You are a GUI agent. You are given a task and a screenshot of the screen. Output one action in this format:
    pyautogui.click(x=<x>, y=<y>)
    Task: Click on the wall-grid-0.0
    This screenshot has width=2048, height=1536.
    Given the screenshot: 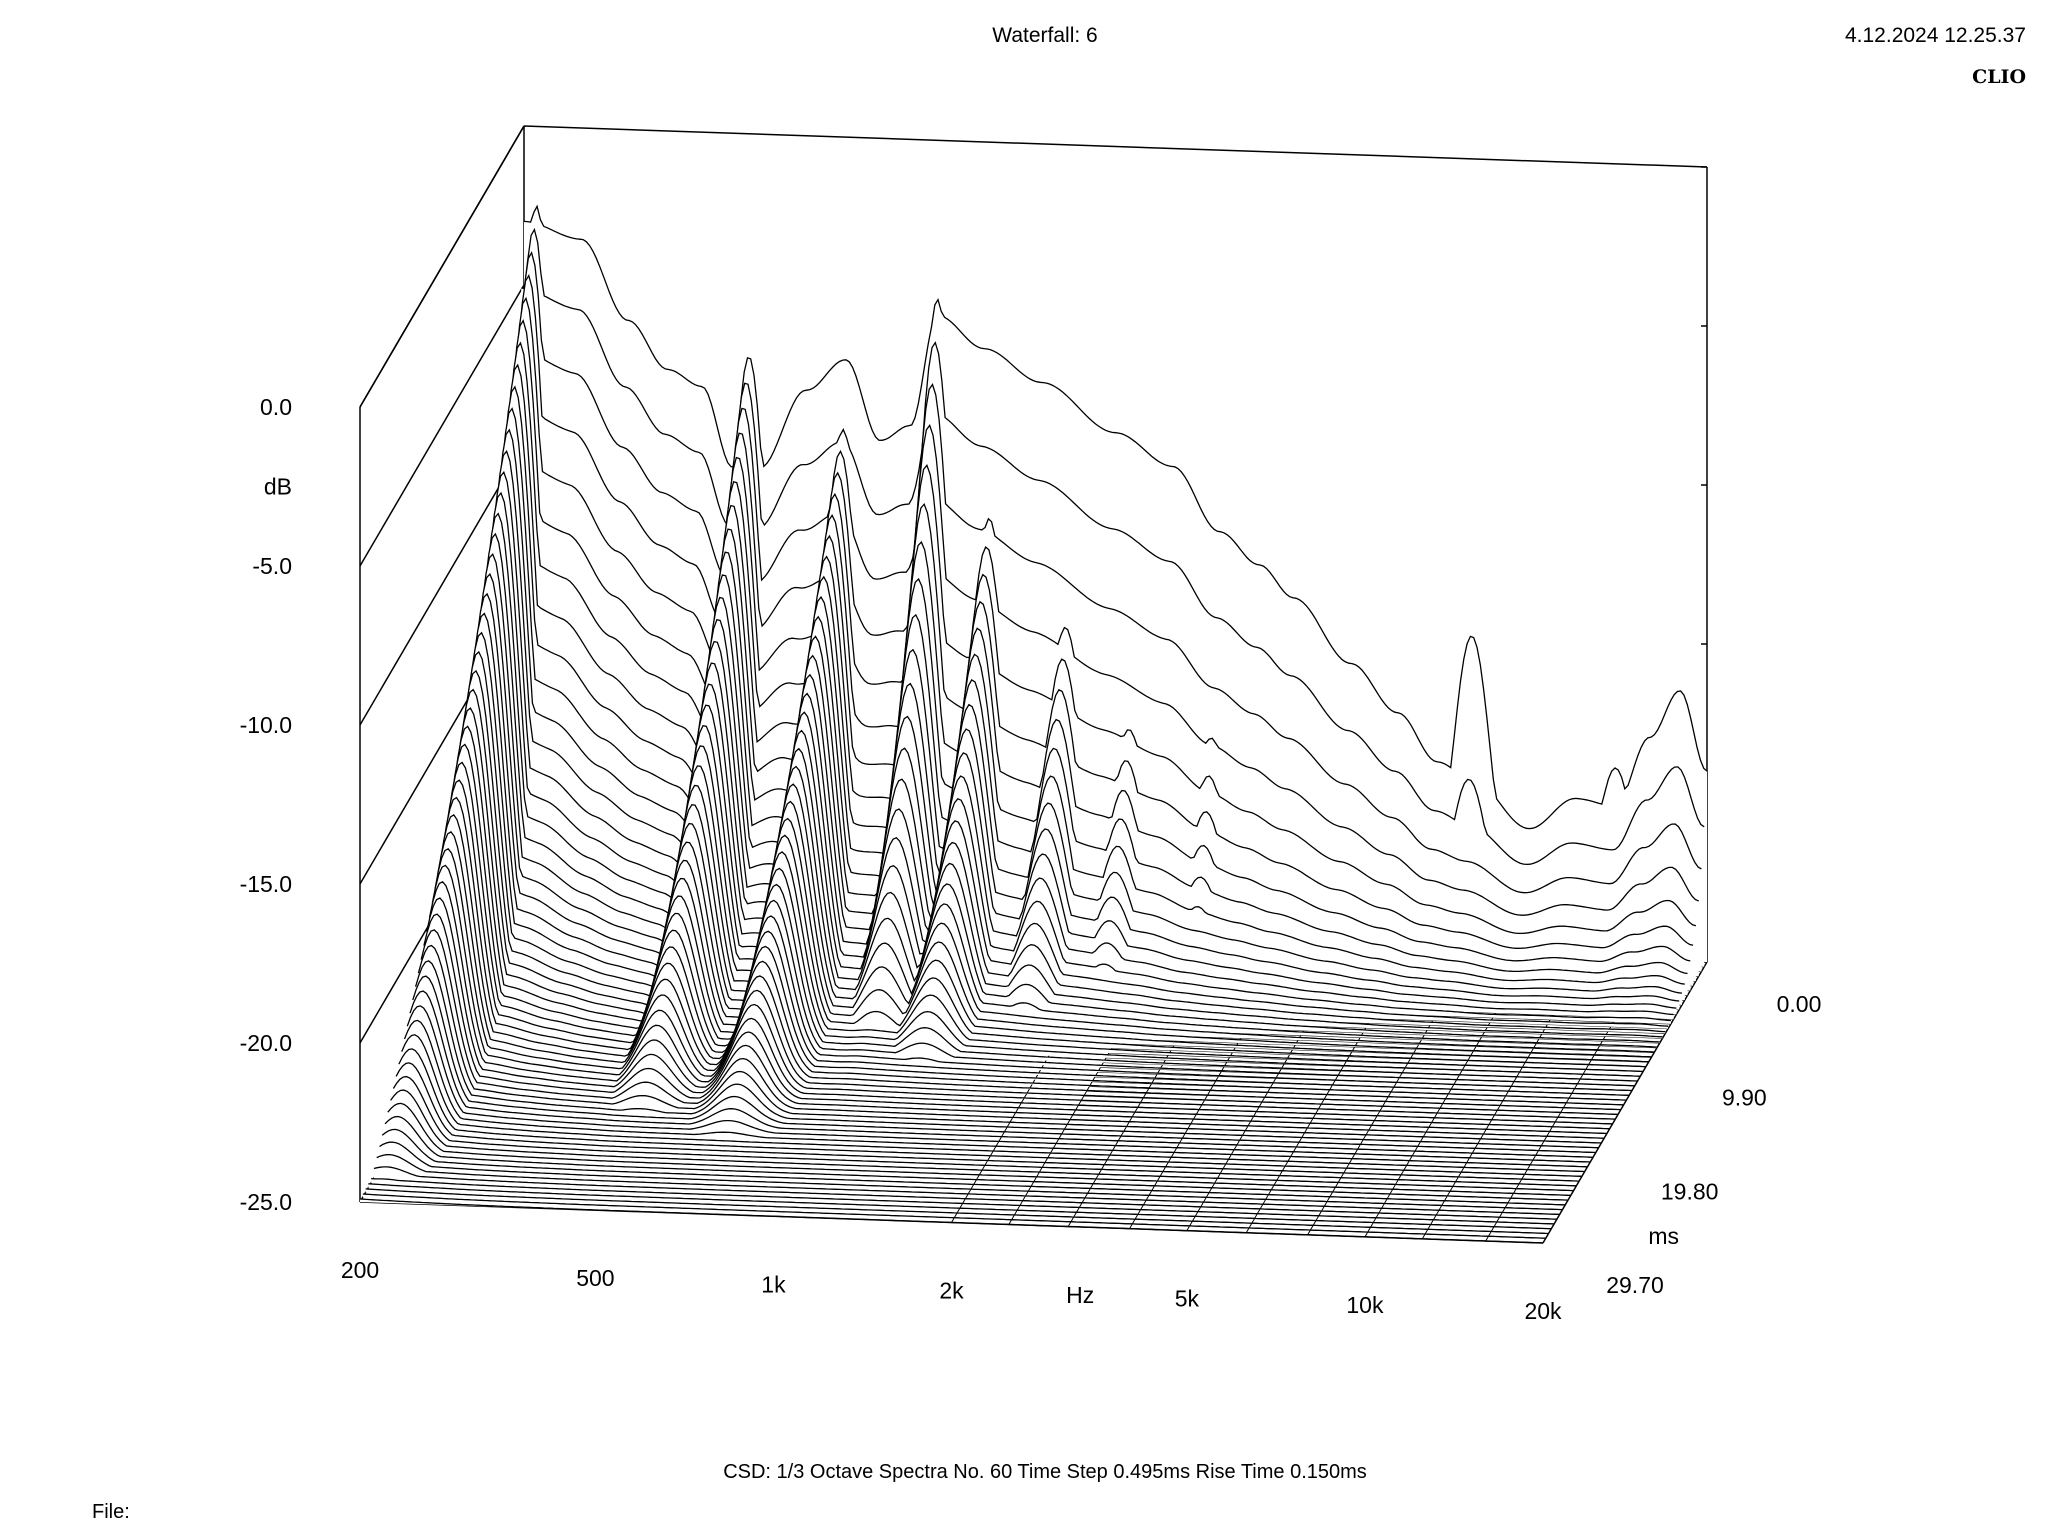 What is the action you would take?
    pyautogui.click(x=442, y=266)
    